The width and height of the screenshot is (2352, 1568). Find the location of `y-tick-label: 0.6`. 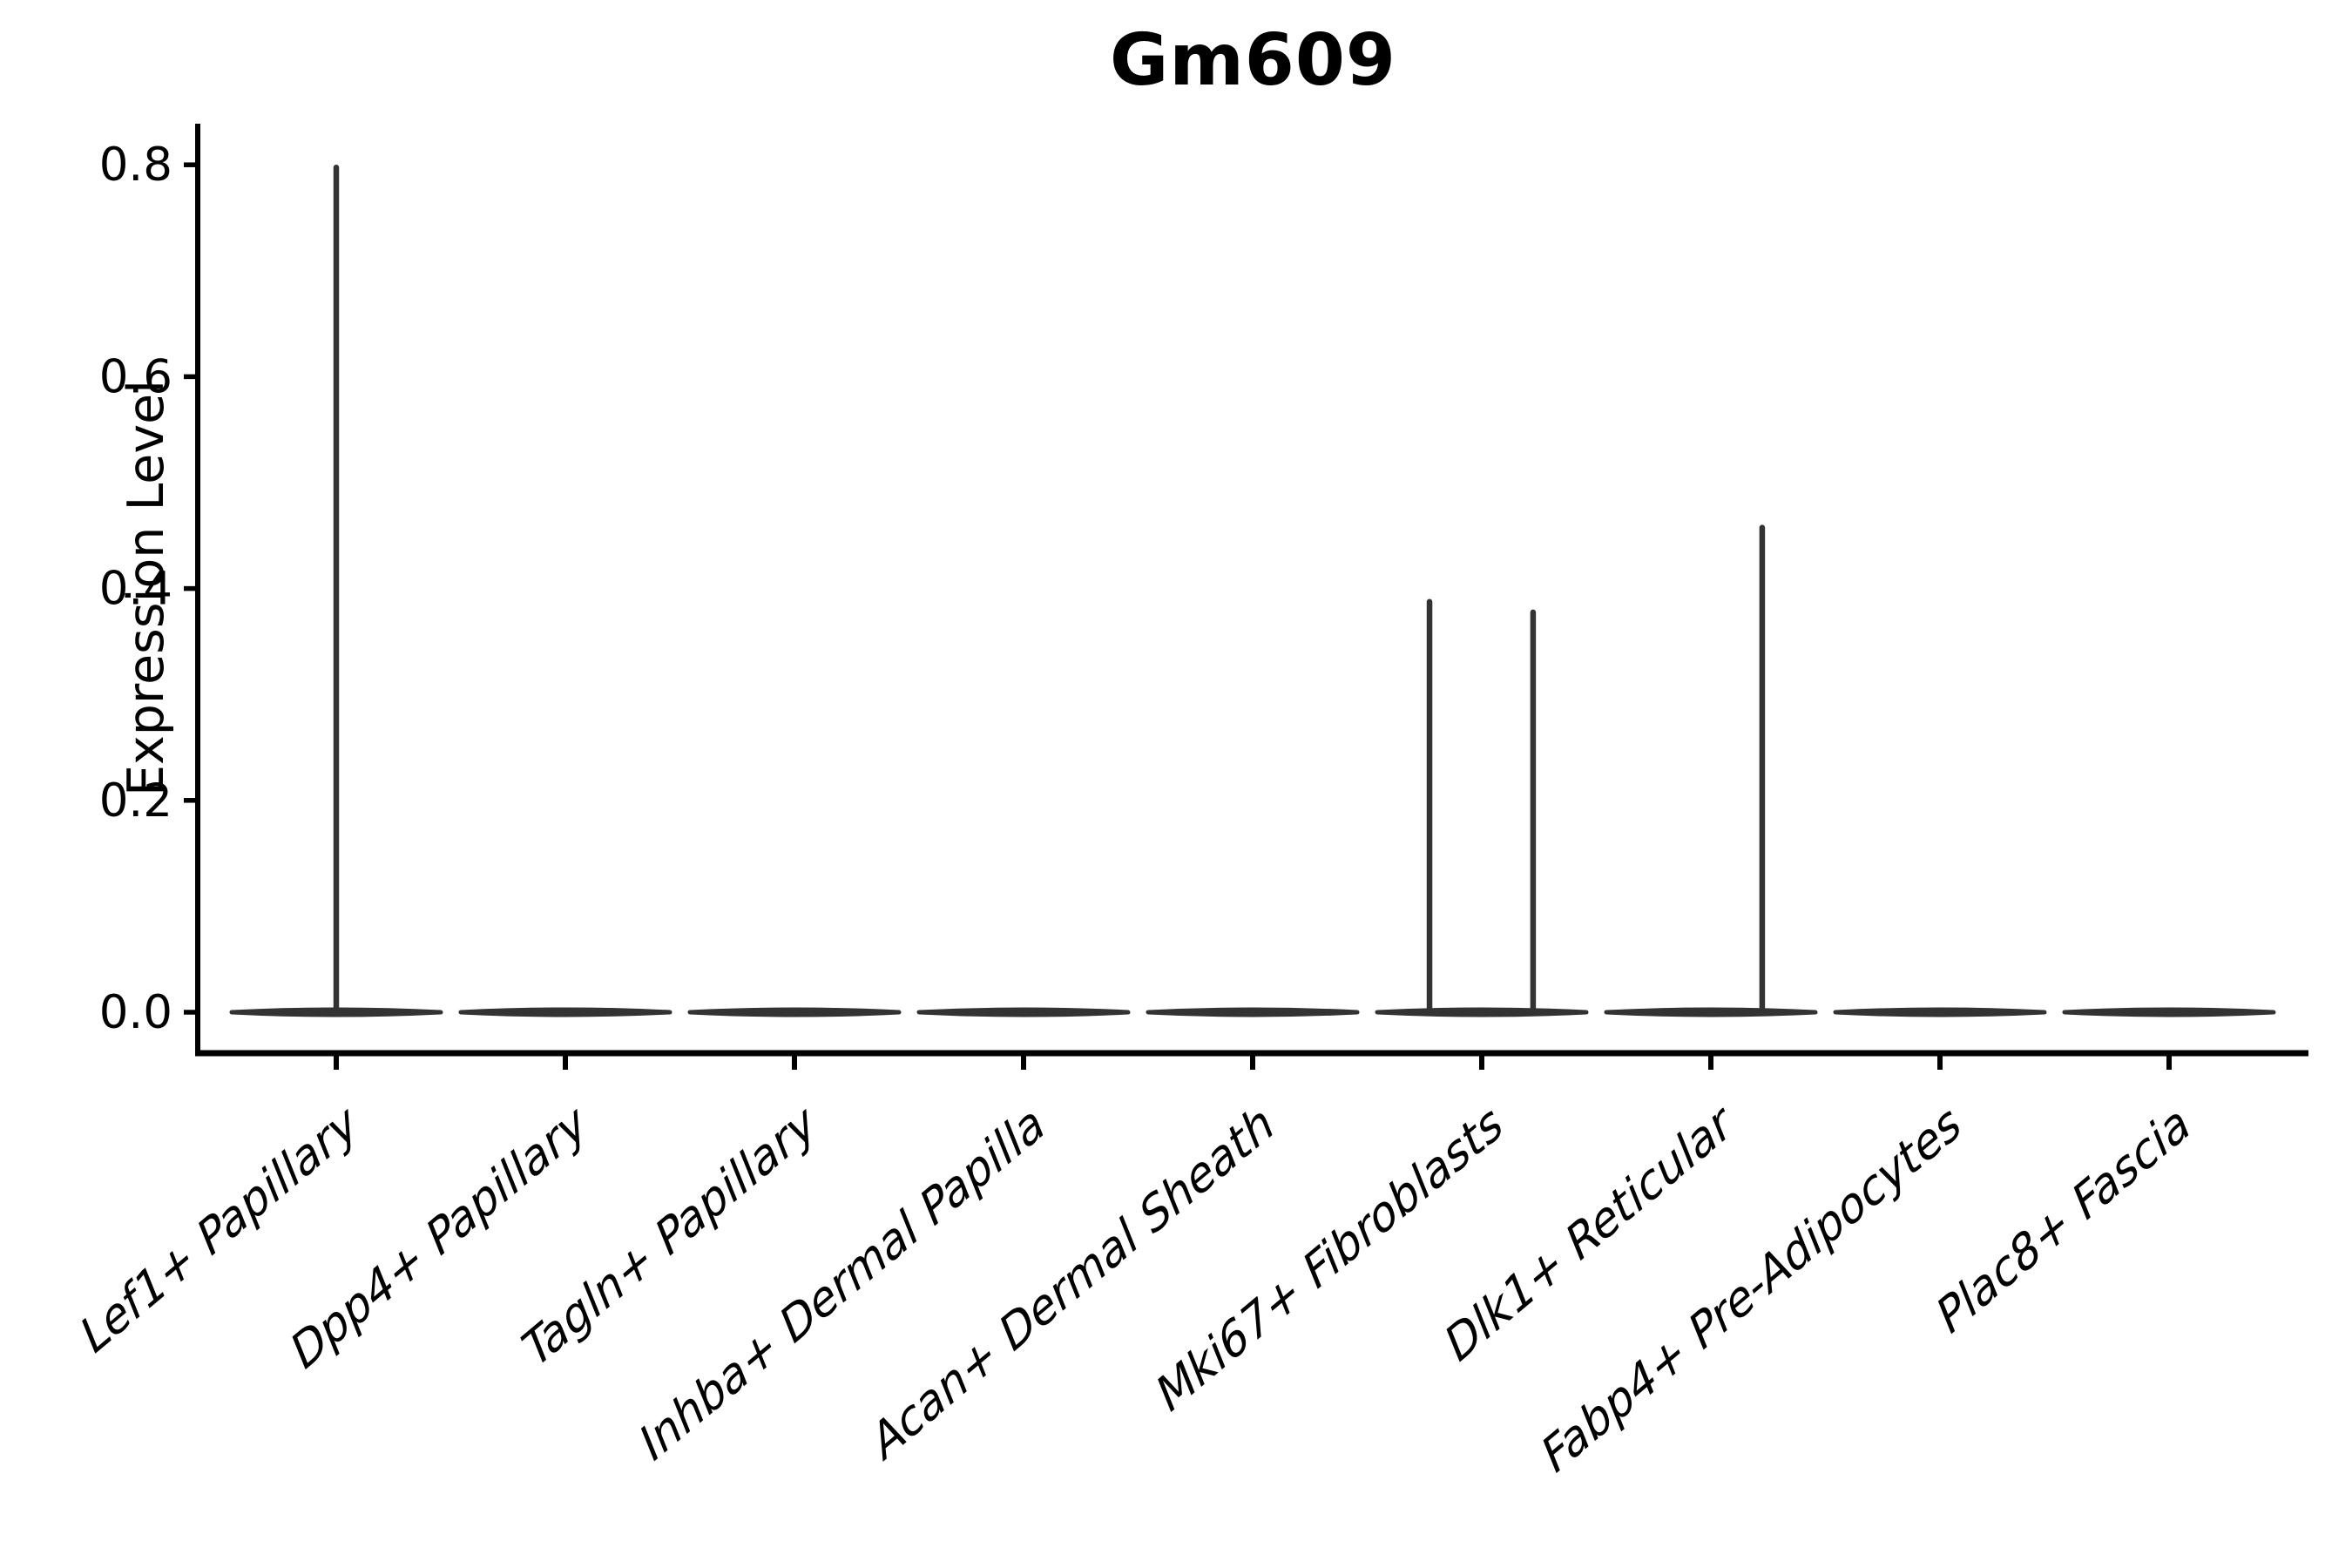

y-tick-label: 0.6 is located at coordinates (135, 376).